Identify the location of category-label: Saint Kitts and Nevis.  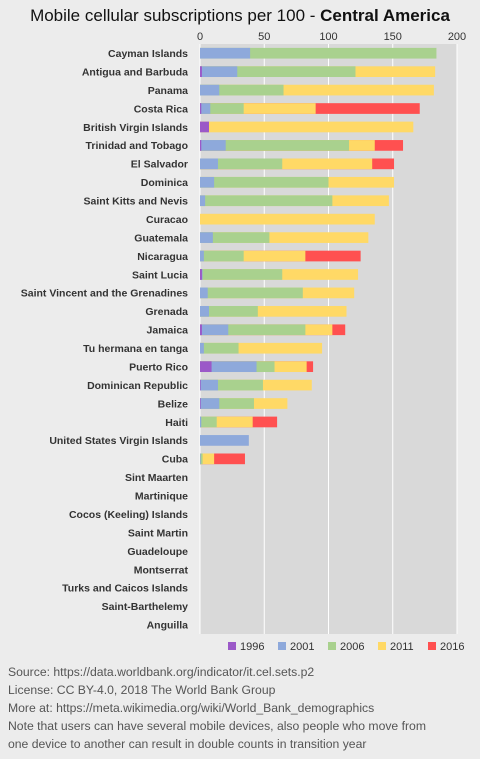
(136, 202).